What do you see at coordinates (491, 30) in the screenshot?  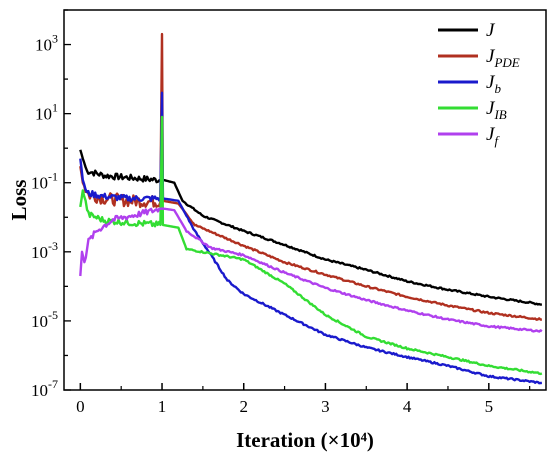 I see `legend-entry: J` at bounding box center [491, 30].